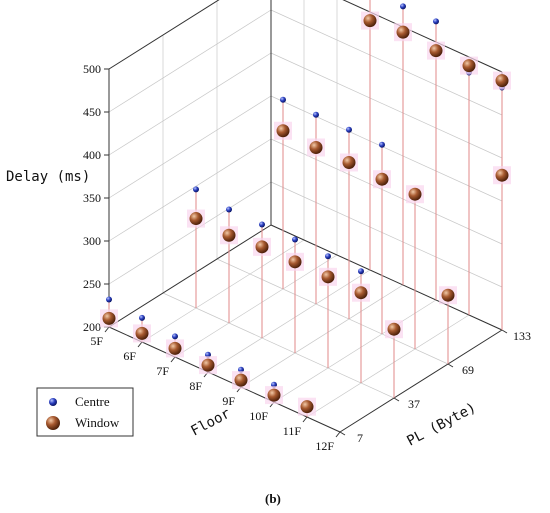 Image resolution: width=550 pixels, height=513 pixels. I want to click on floor-tick-label: 10F, so click(258, 416).